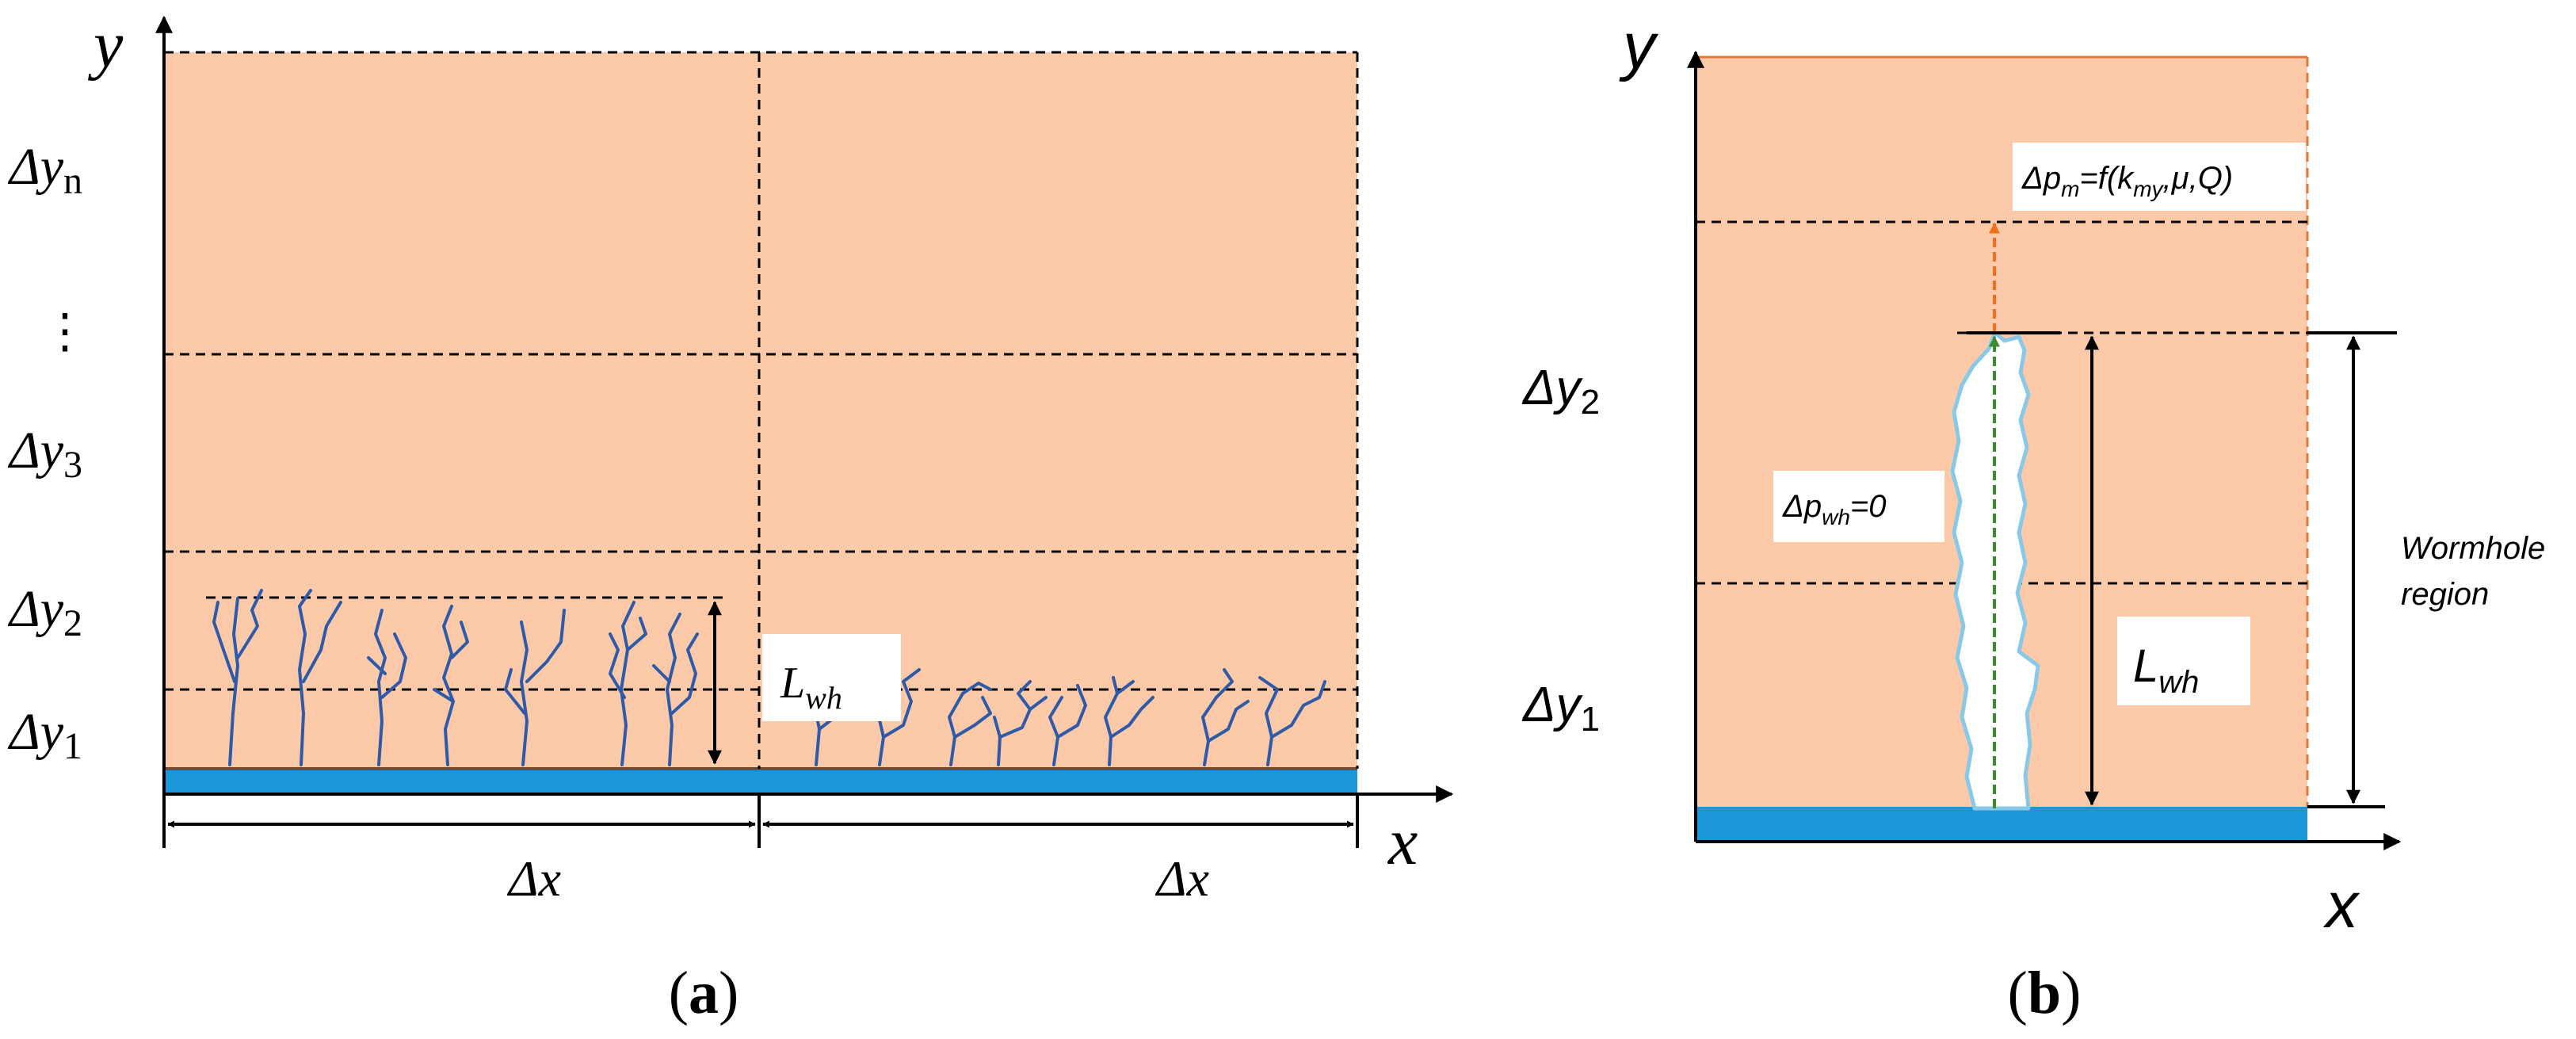 This screenshot has height=1039, width=2576. Describe the element at coordinates (2045, 993) in the screenshot. I see `panel-b-caption: (b)` at that location.